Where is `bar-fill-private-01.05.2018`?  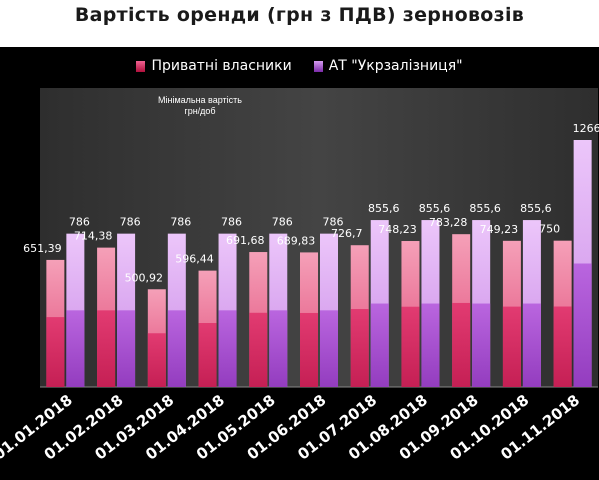 bar-fill-private-01.05.2018 is located at coordinates (258, 349).